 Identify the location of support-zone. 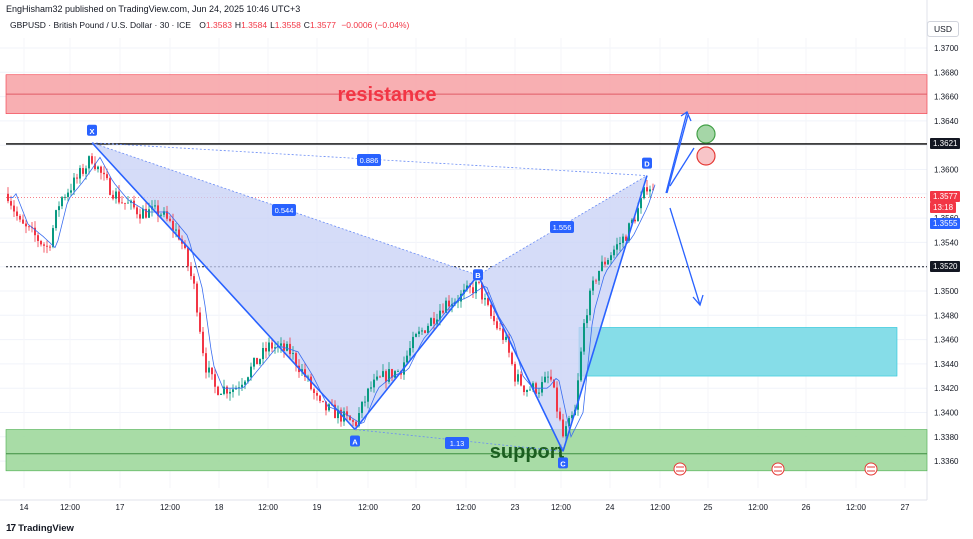
(466, 450).